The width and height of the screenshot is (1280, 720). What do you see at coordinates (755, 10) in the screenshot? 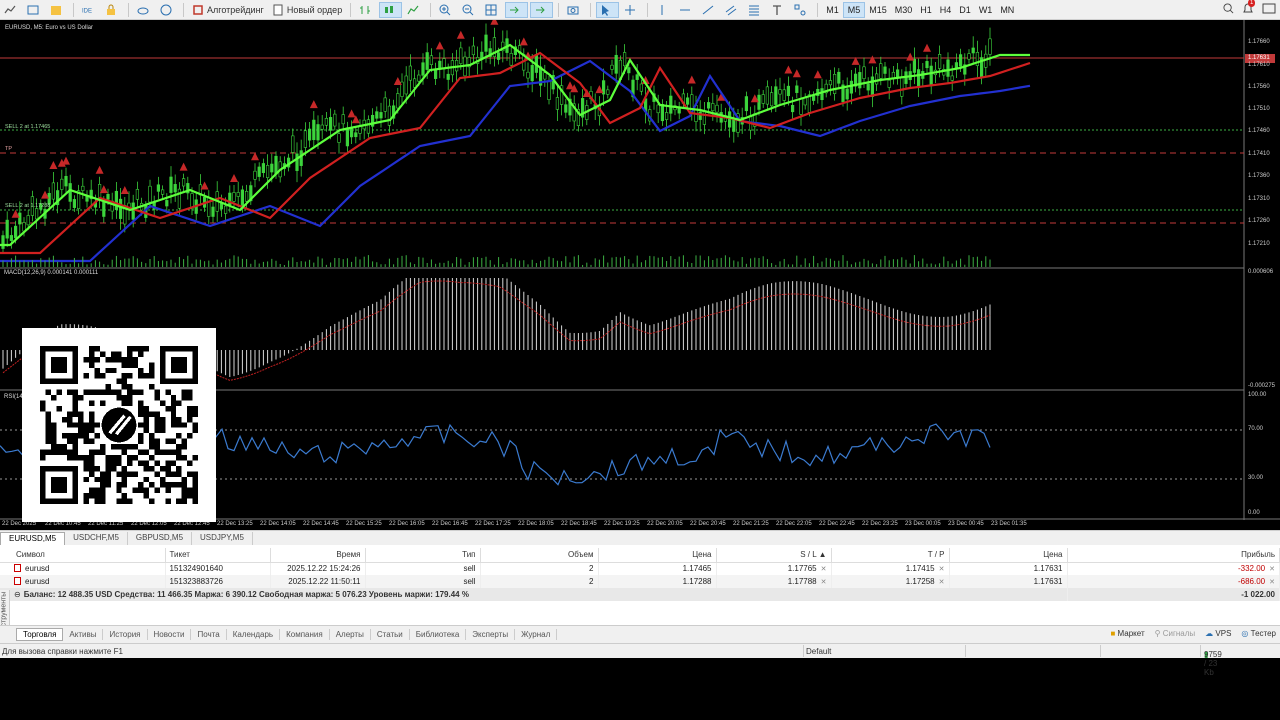
I see `fibonacci-icon` at bounding box center [755, 10].